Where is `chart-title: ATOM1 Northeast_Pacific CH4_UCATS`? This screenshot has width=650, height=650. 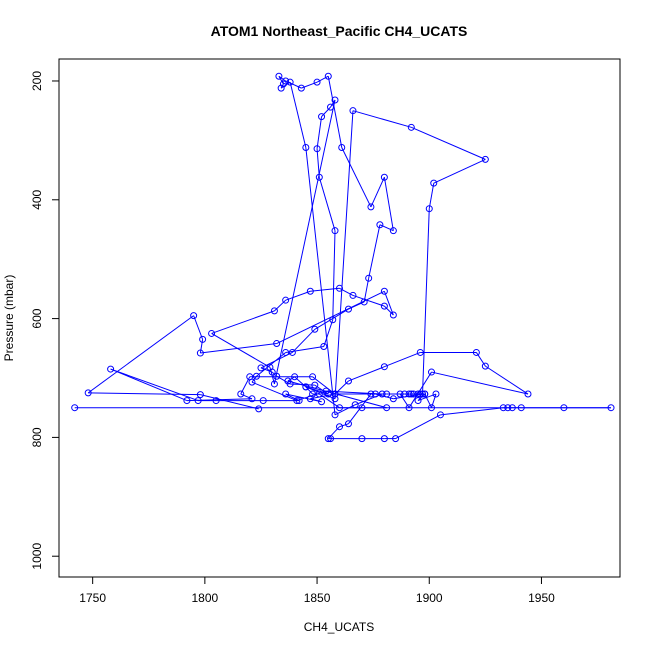 chart-title: ATOM1 Northeast_Pacific CH4_UCATS is located at coordinates (339, 31).